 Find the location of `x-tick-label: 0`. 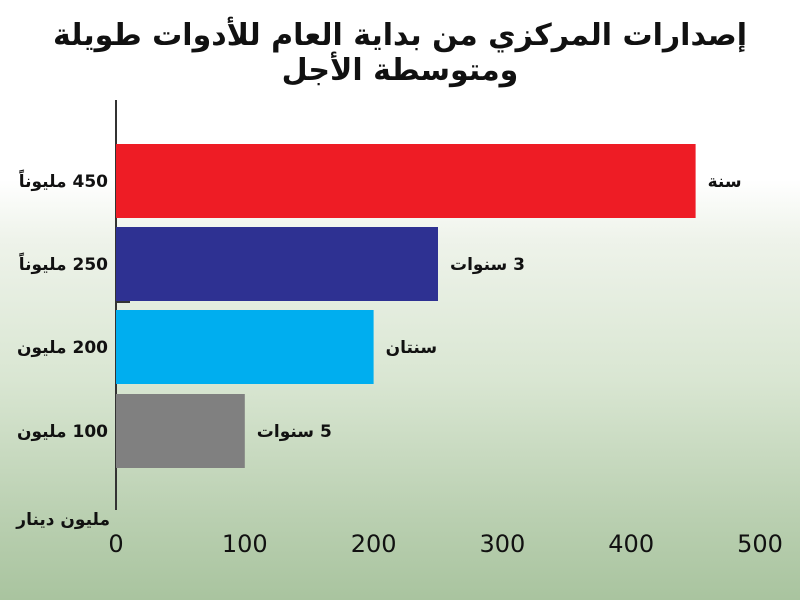

x-tick-label: 0 is located at coordinates (115, 544).